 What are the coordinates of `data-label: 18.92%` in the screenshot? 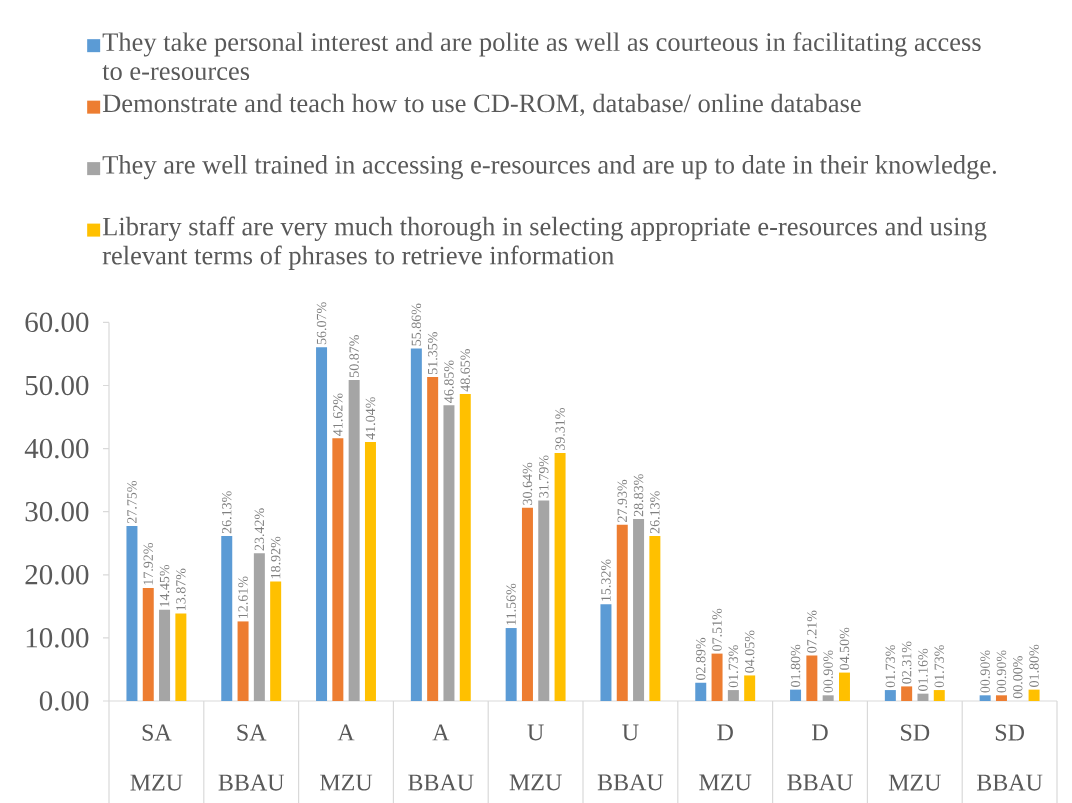 It's located at (275, 557).